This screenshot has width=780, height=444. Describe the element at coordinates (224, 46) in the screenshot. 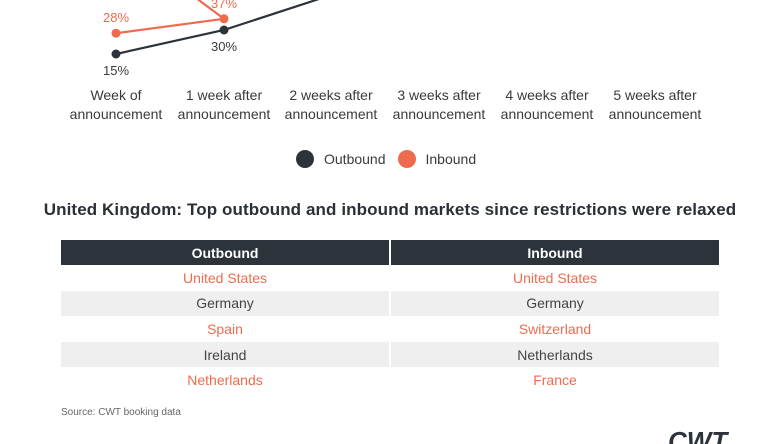

I see `data-label-outbound: 30%` at that location.